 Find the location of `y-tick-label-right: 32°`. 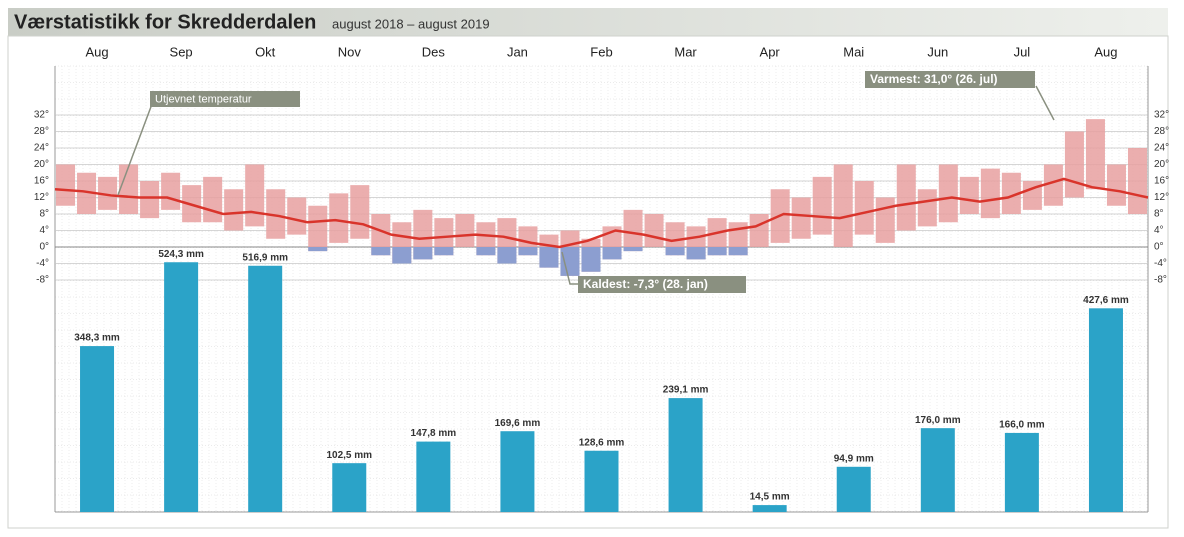

y-tick-label-right: 32° is located at coordinates (1161, 115).